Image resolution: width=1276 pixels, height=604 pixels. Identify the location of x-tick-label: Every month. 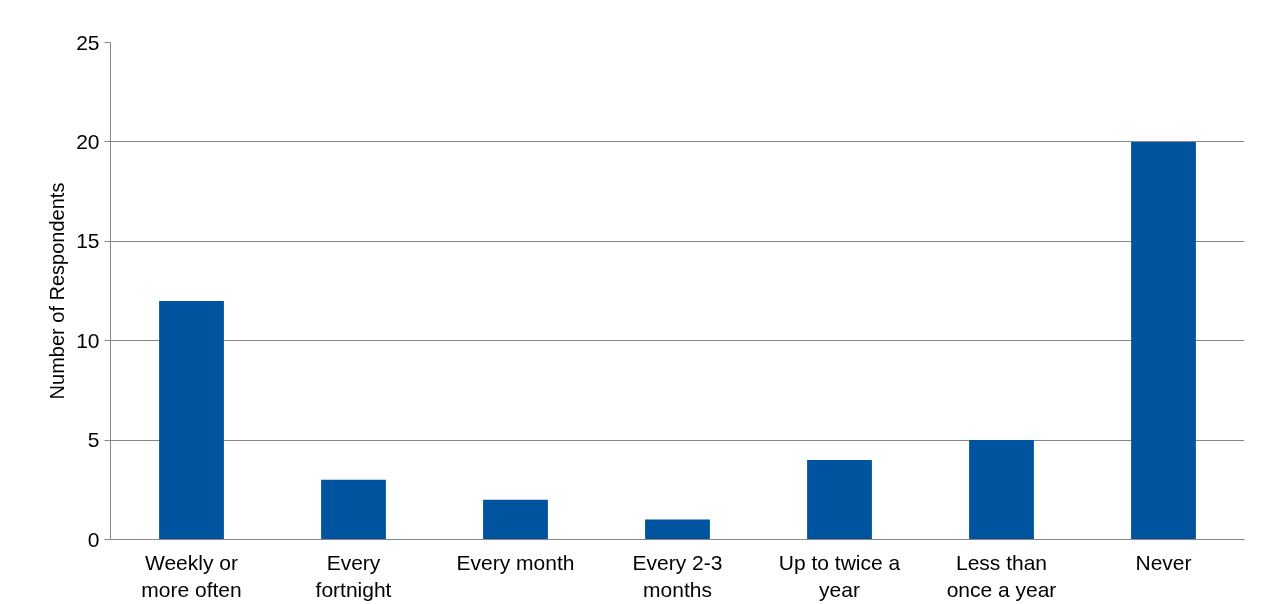
(515, 562).